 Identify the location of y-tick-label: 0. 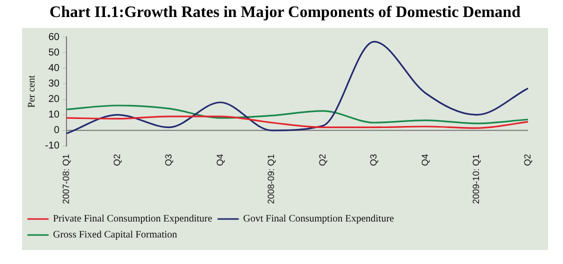
(57, 130).